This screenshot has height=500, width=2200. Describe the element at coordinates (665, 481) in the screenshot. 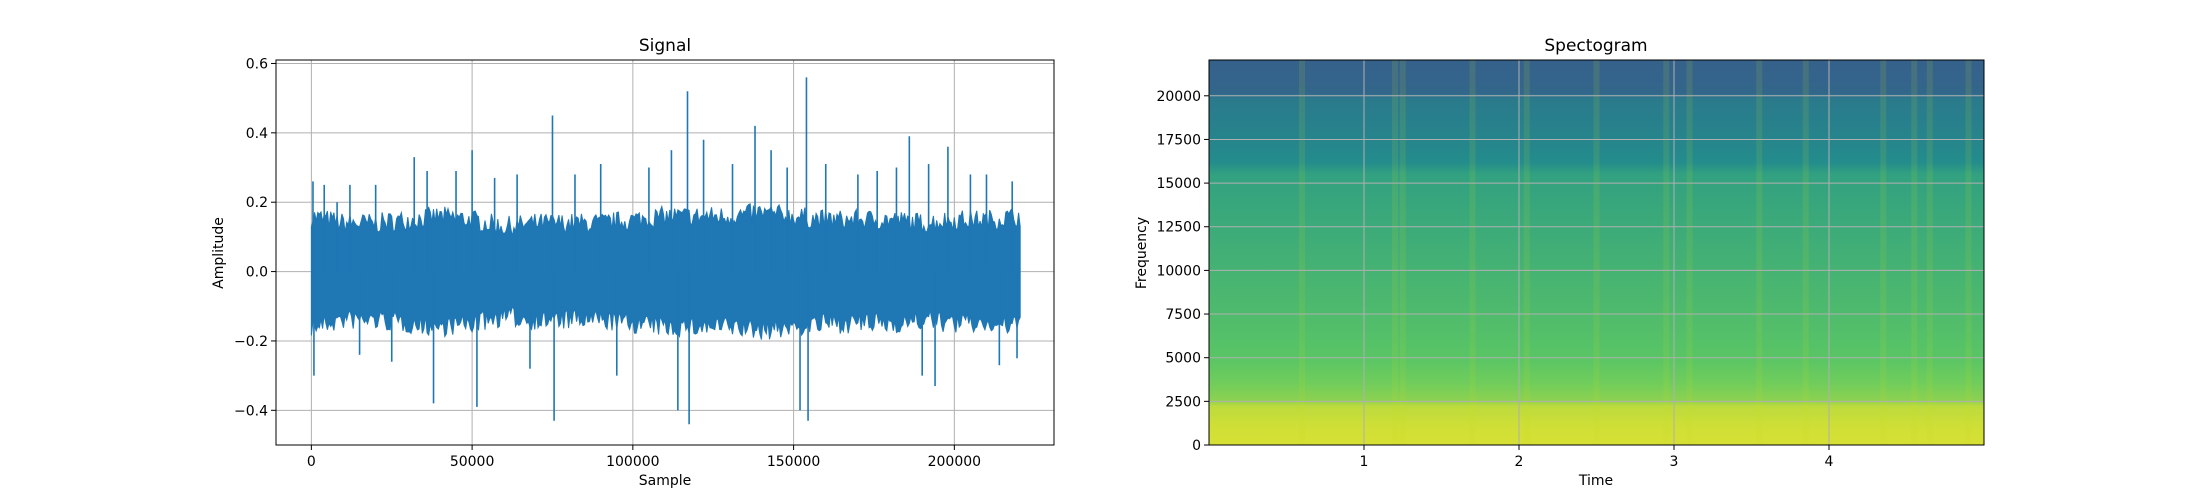

I see `signal-x-label: Sample` at that location.